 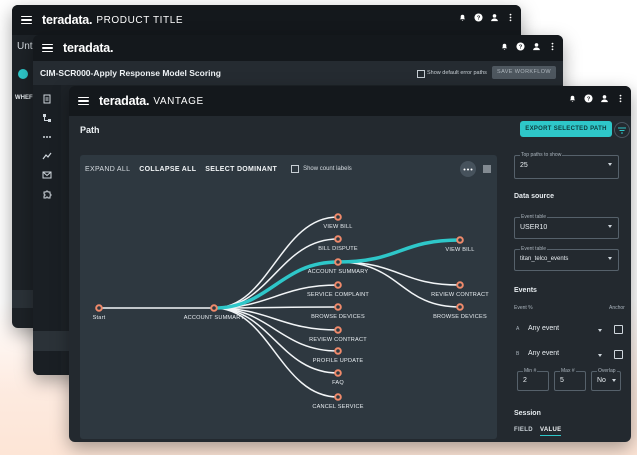 I want to click on tab-value: VALUE, so click(x=551, y=431).